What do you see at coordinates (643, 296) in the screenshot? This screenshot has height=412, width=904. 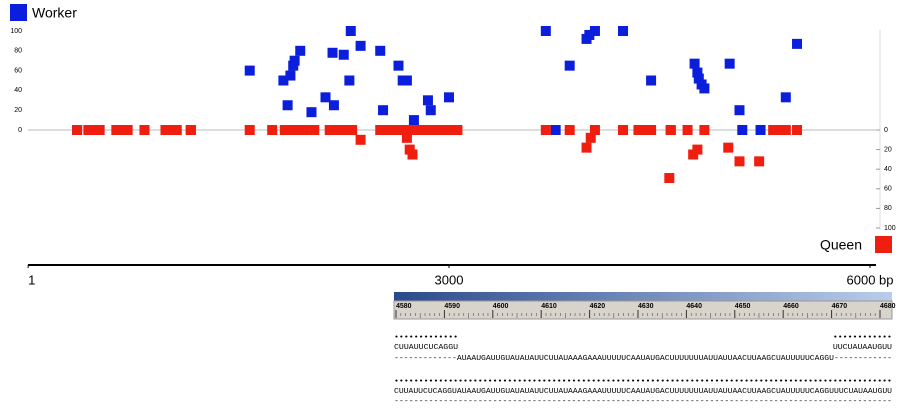 I see `ruler-header` at bounding box center [643, 296].